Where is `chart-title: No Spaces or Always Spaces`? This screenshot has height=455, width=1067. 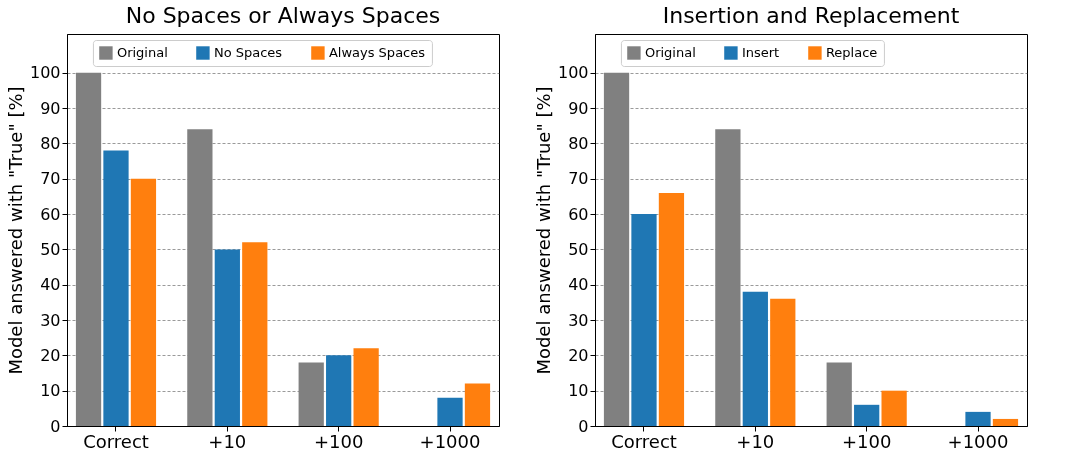 chart-title: No Spaces or Always Spaces is located at coordinates (283, 15).